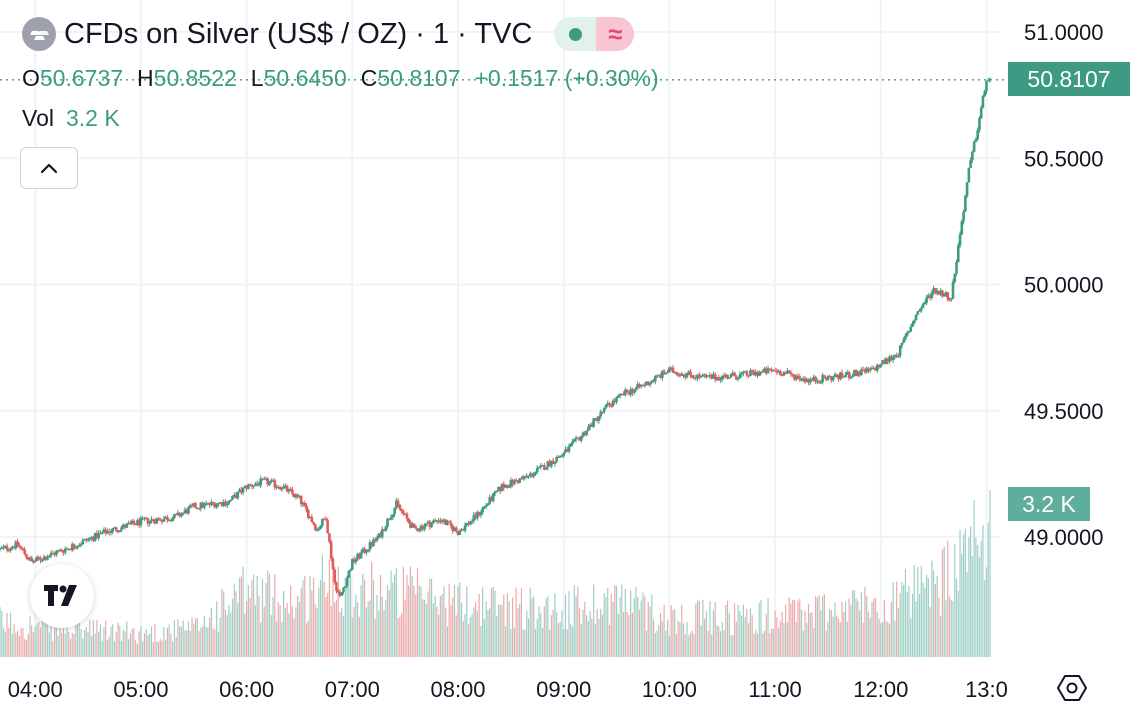 This screenshot has height=718, width=1144. I want to click on market-status-pill: ≈, so click(594, 34).